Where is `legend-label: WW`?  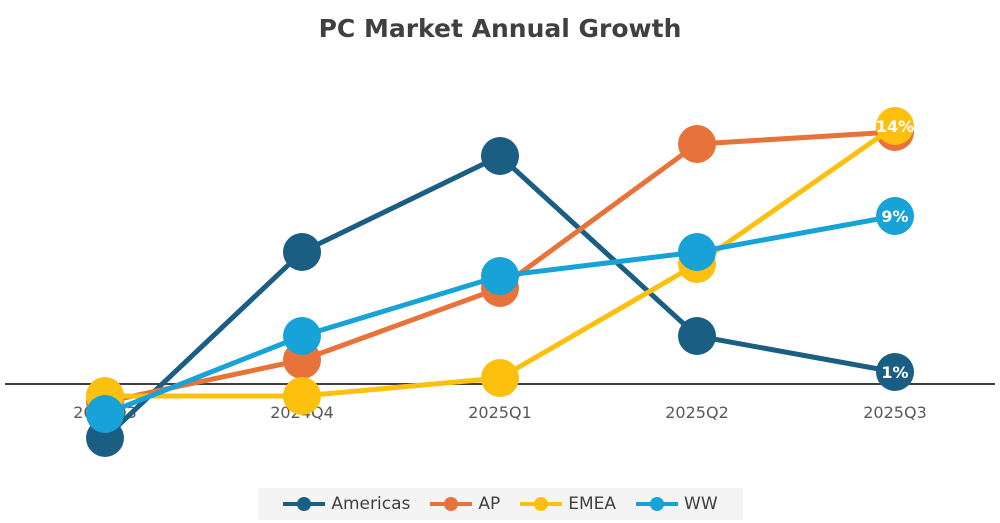
legend-label: WW is located at coordinates (701, 504).